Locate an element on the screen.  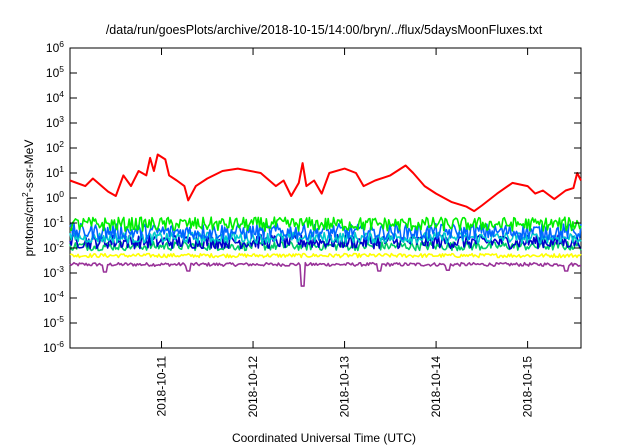
y-tick-label: 10³ is located at coordinates (55, 122).